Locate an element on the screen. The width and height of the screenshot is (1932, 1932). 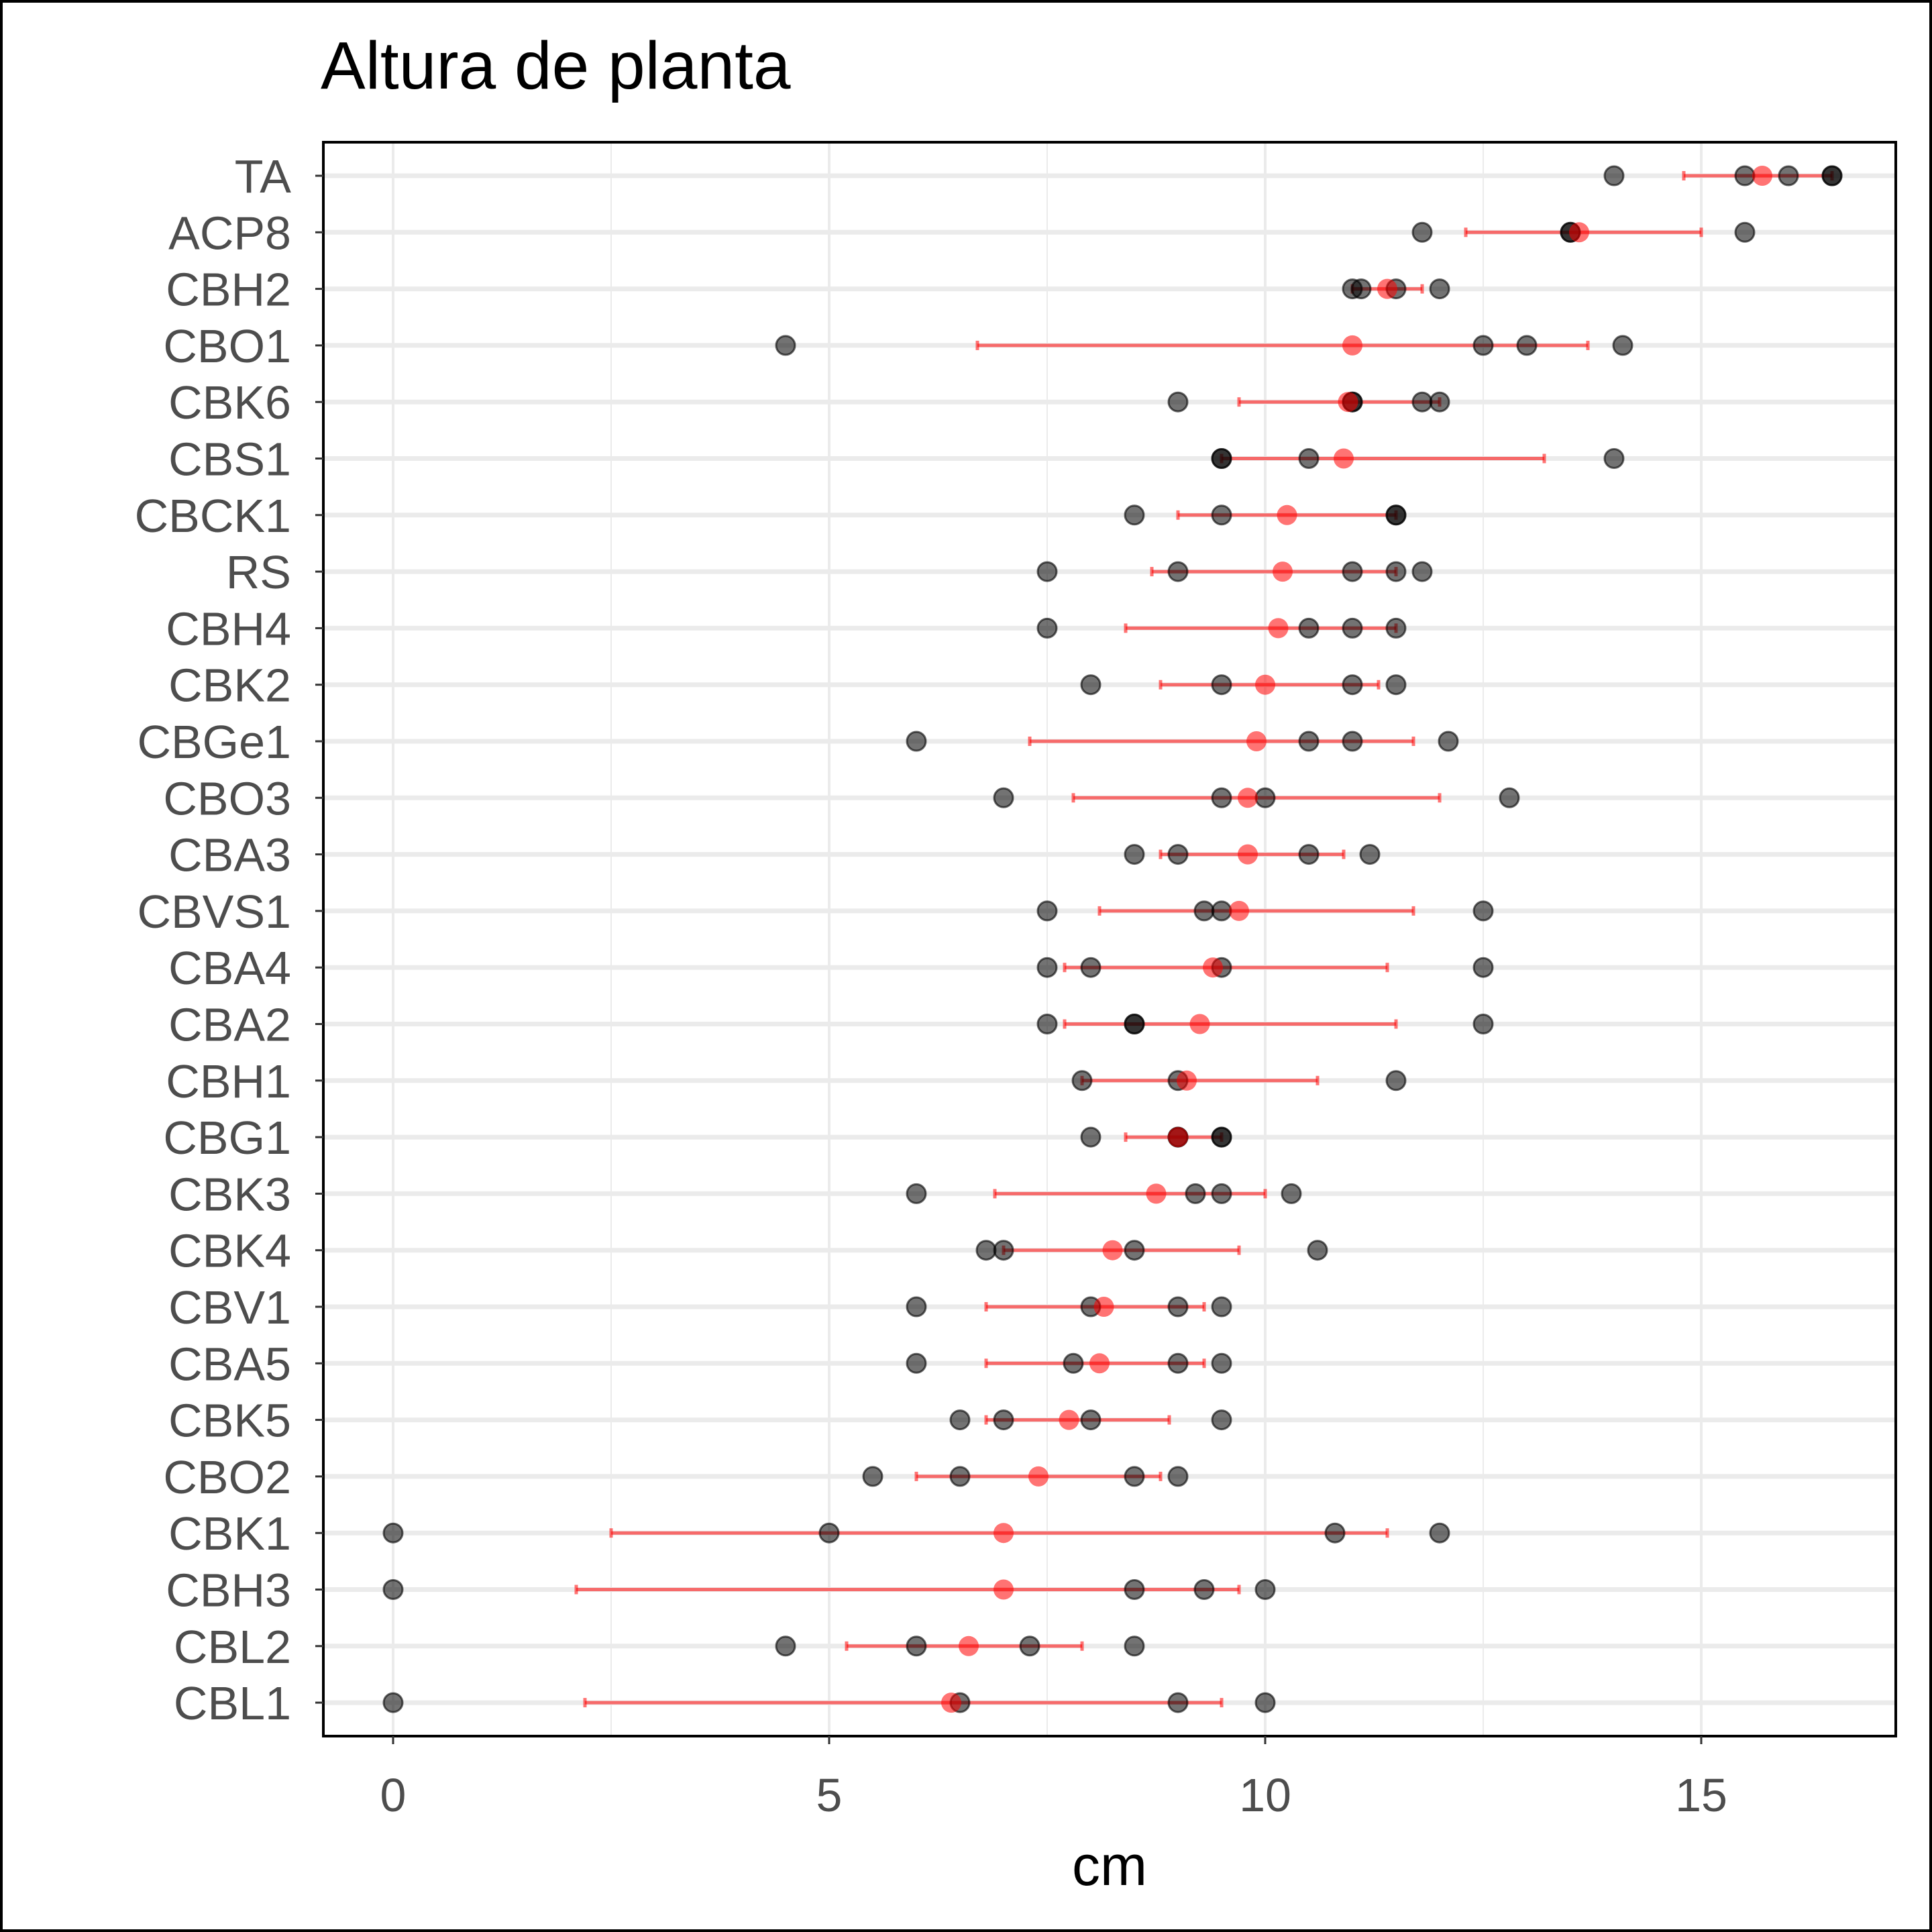
mean-point-CBK1 is located at coordinates (1004, 1533).